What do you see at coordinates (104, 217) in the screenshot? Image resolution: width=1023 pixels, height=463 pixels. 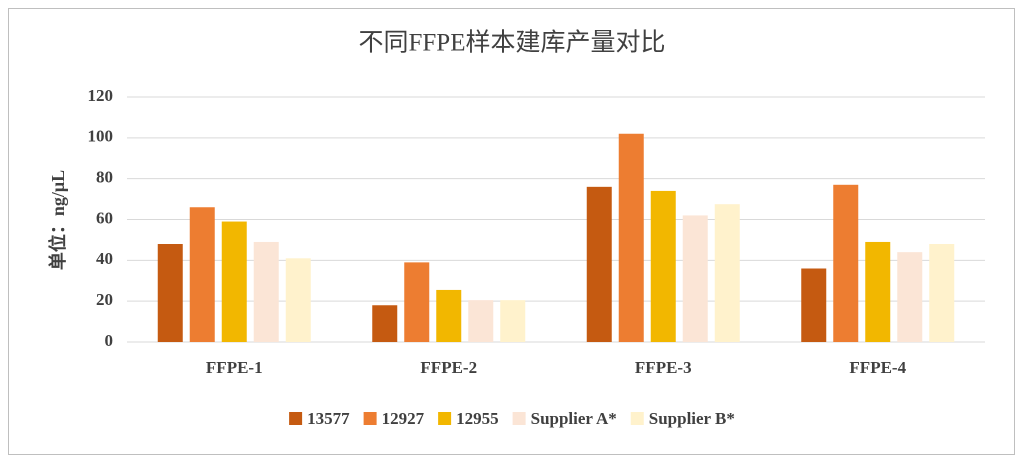 I see `y-tick-label: 60` at bounding box center [104, 217].